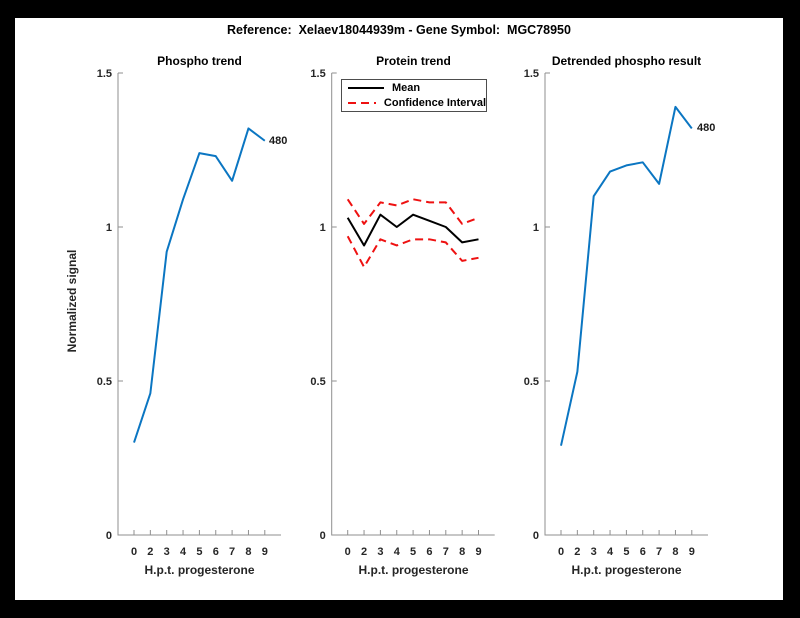 The width and height of the screenshot is (800, 618). Describe the element at coordinates (199, 570) in the screenshot. I see `subplot1-x-axis-label: H.p.t. progesterone` at that location.